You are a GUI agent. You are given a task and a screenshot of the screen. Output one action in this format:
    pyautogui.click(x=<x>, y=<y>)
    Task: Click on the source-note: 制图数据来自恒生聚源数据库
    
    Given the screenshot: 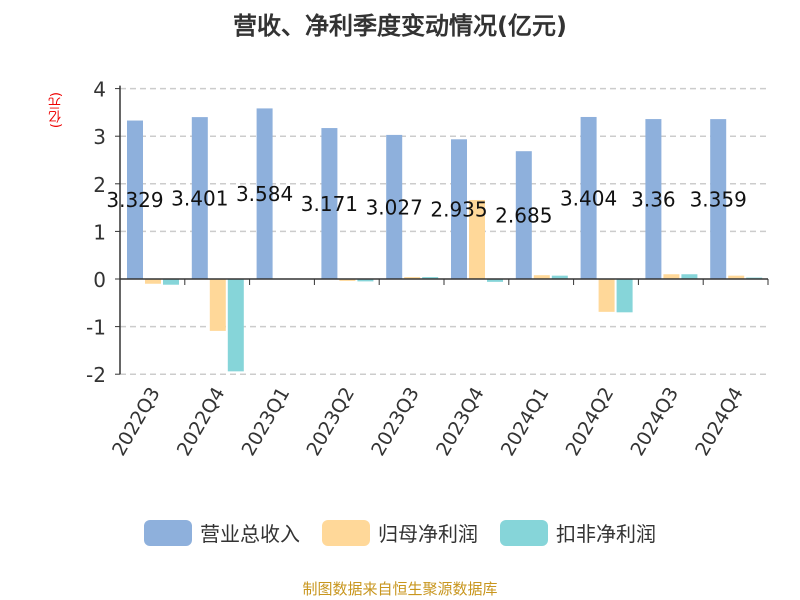 What is the action you would take?
    pyautogui.click(x=400, y=589)
    